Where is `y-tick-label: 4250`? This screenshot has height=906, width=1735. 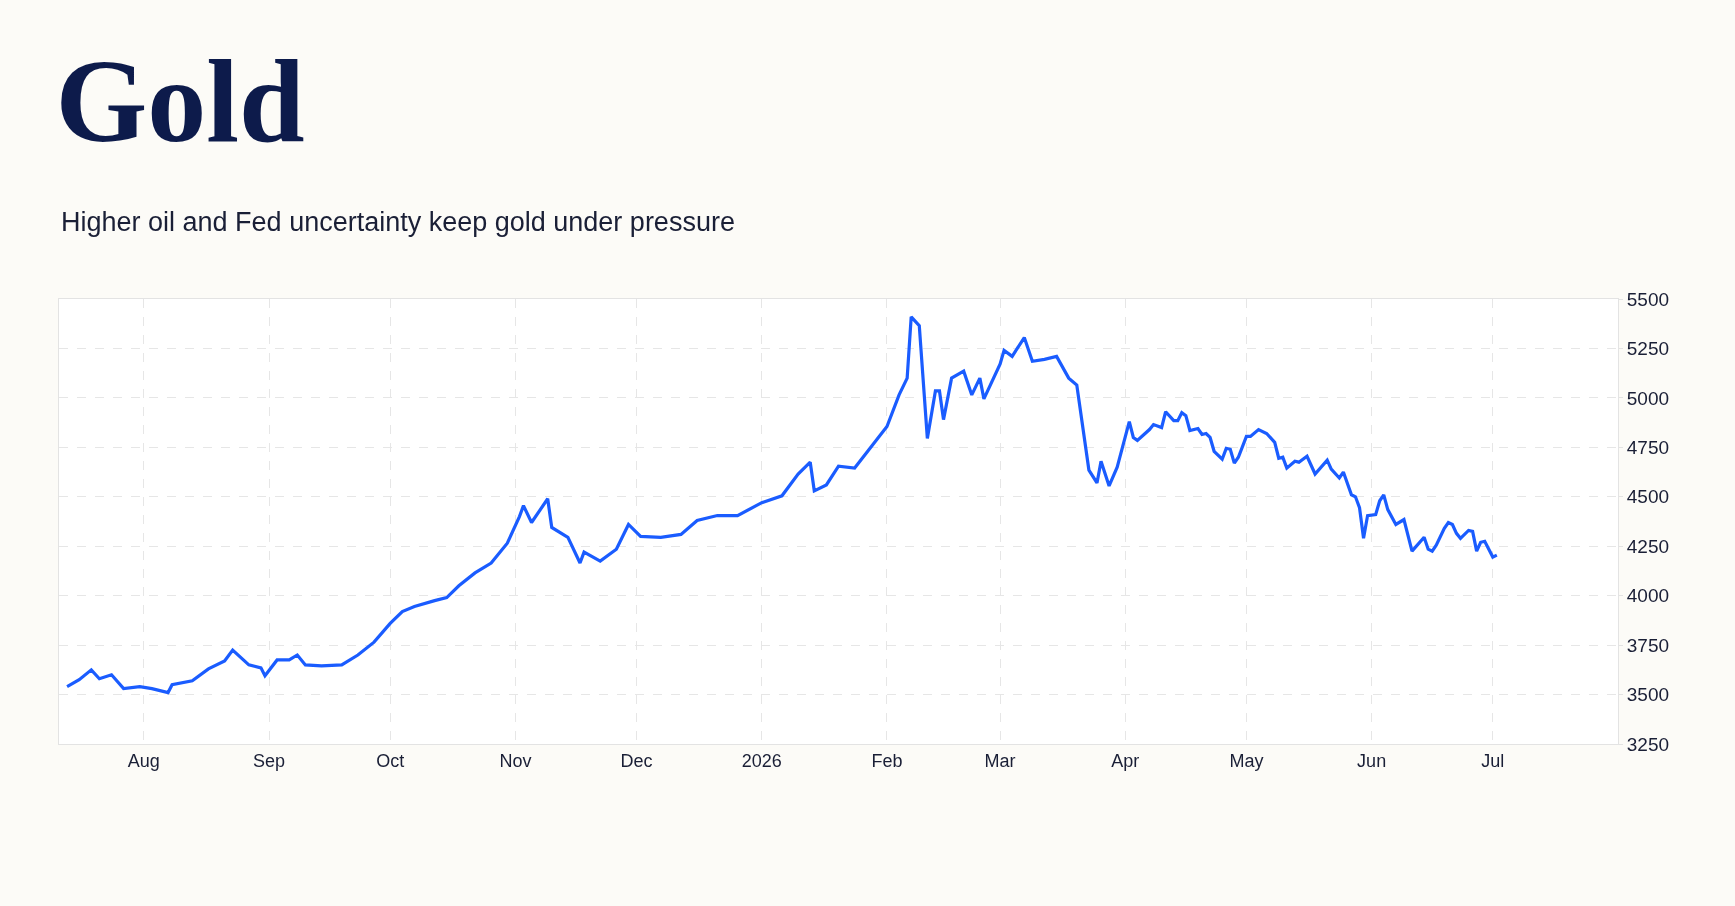 y-tick-label: 4250 is located at coordinates (1648, 546).